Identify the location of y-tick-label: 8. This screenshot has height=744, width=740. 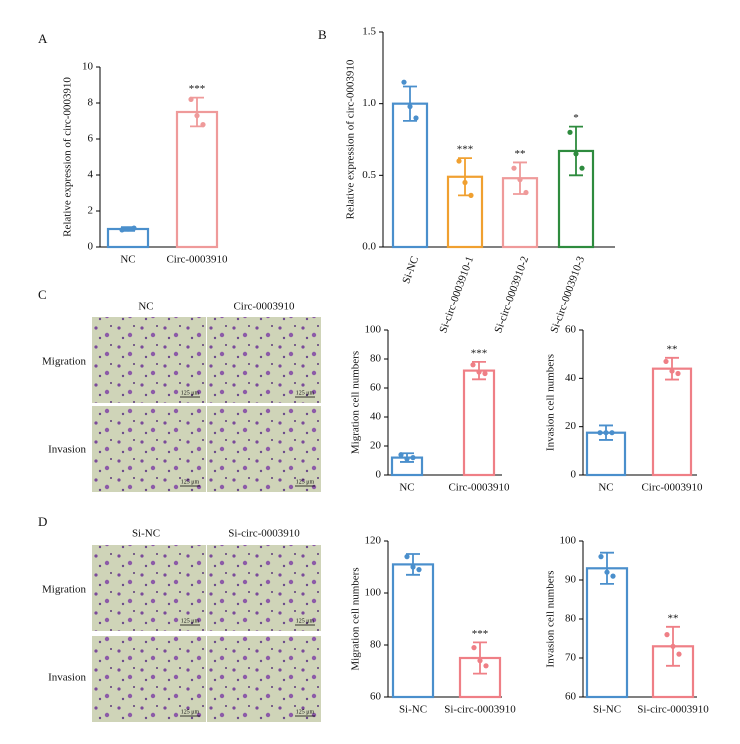
(91, 103).